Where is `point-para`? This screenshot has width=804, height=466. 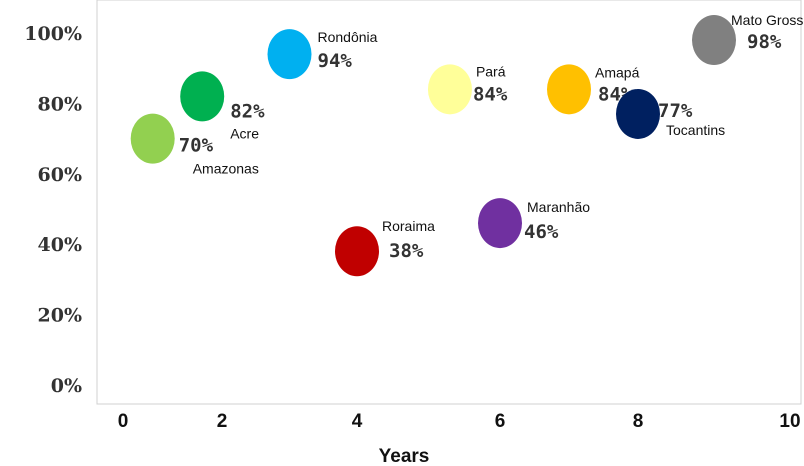 point-para is located at coordinates (449, 89).